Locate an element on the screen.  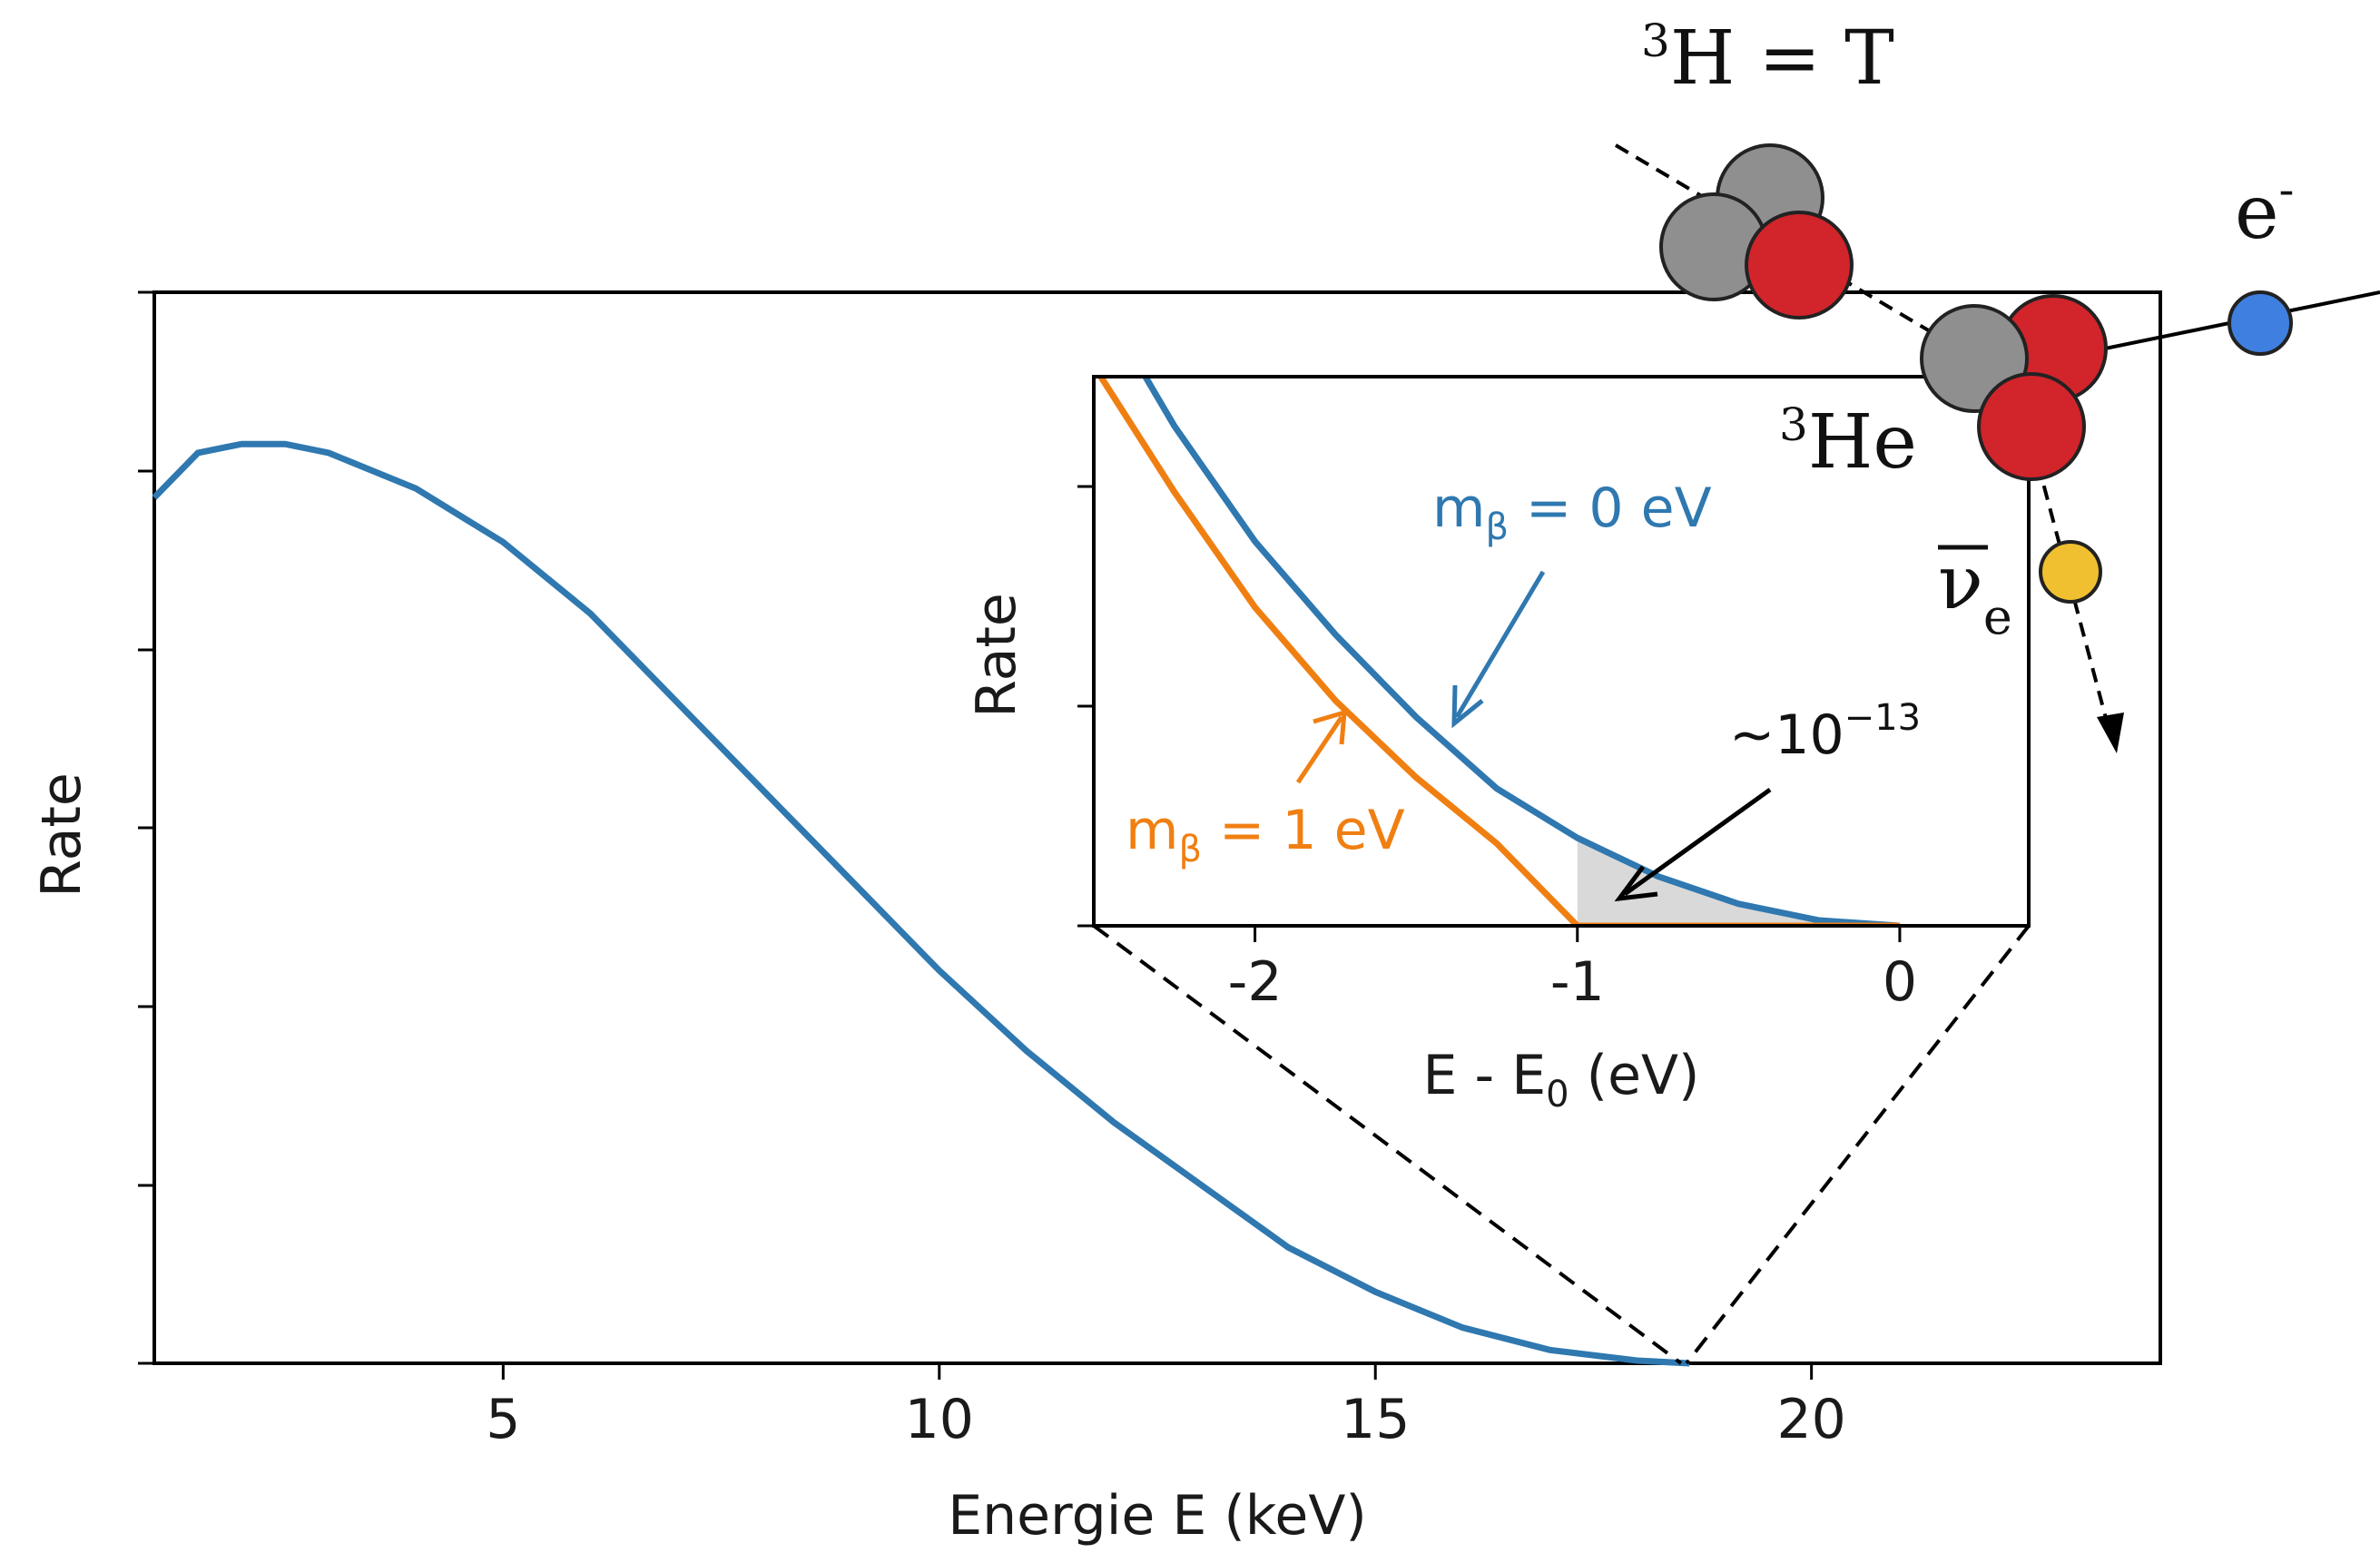
m0-m: m is located at coordinates (1458, 509).